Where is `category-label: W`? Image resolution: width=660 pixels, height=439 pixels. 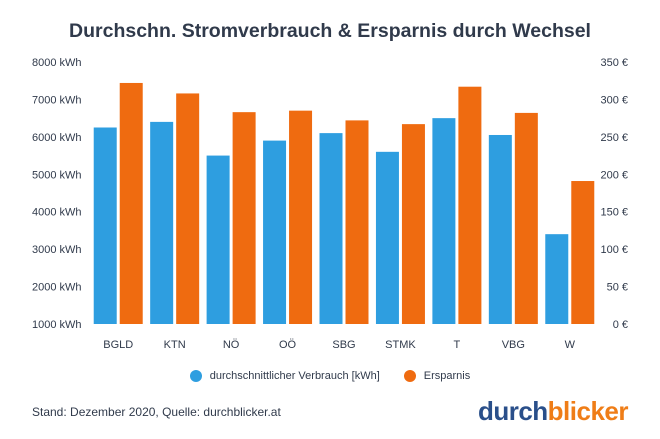
category-label: W is located at coordinates (570, 345).